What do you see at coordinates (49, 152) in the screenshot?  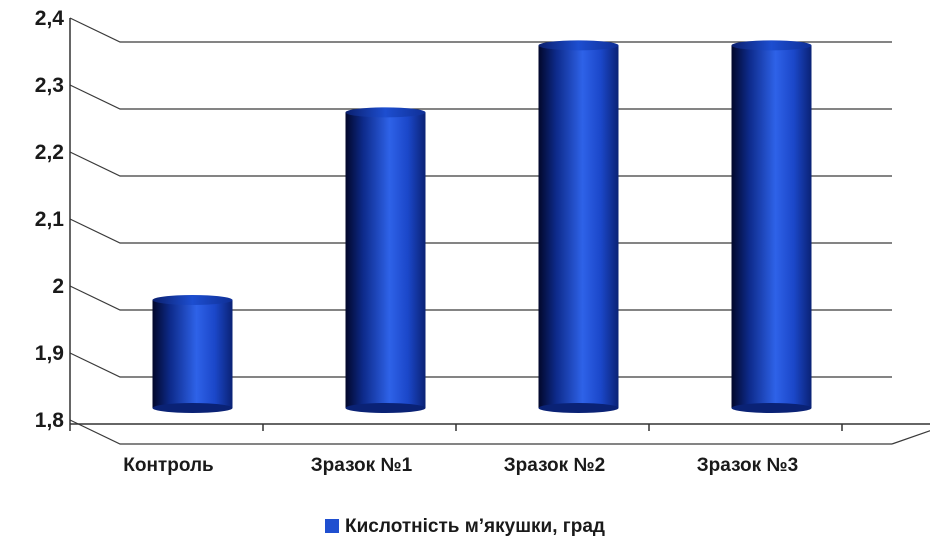 I see `y-tick-label: 2,2` at bounding box center [49, 152].